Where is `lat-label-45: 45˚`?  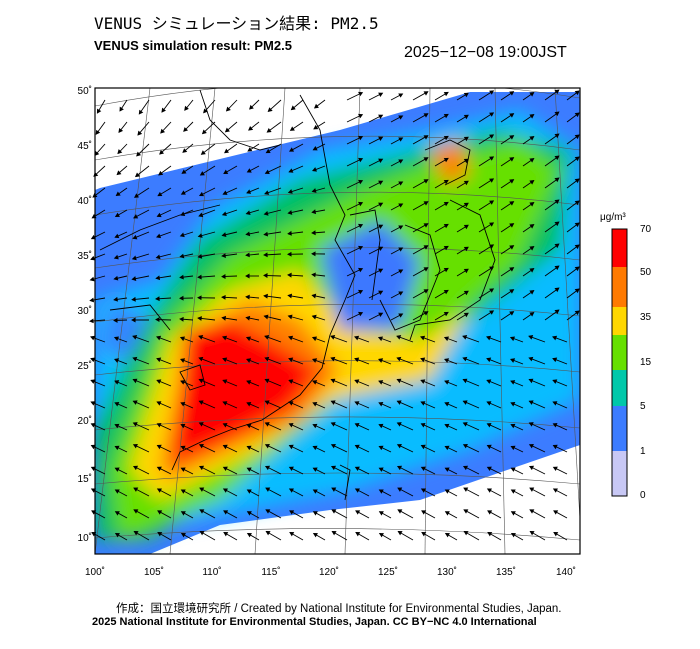 lat-label-45: 45˚ is located at coordinates (84, 146).